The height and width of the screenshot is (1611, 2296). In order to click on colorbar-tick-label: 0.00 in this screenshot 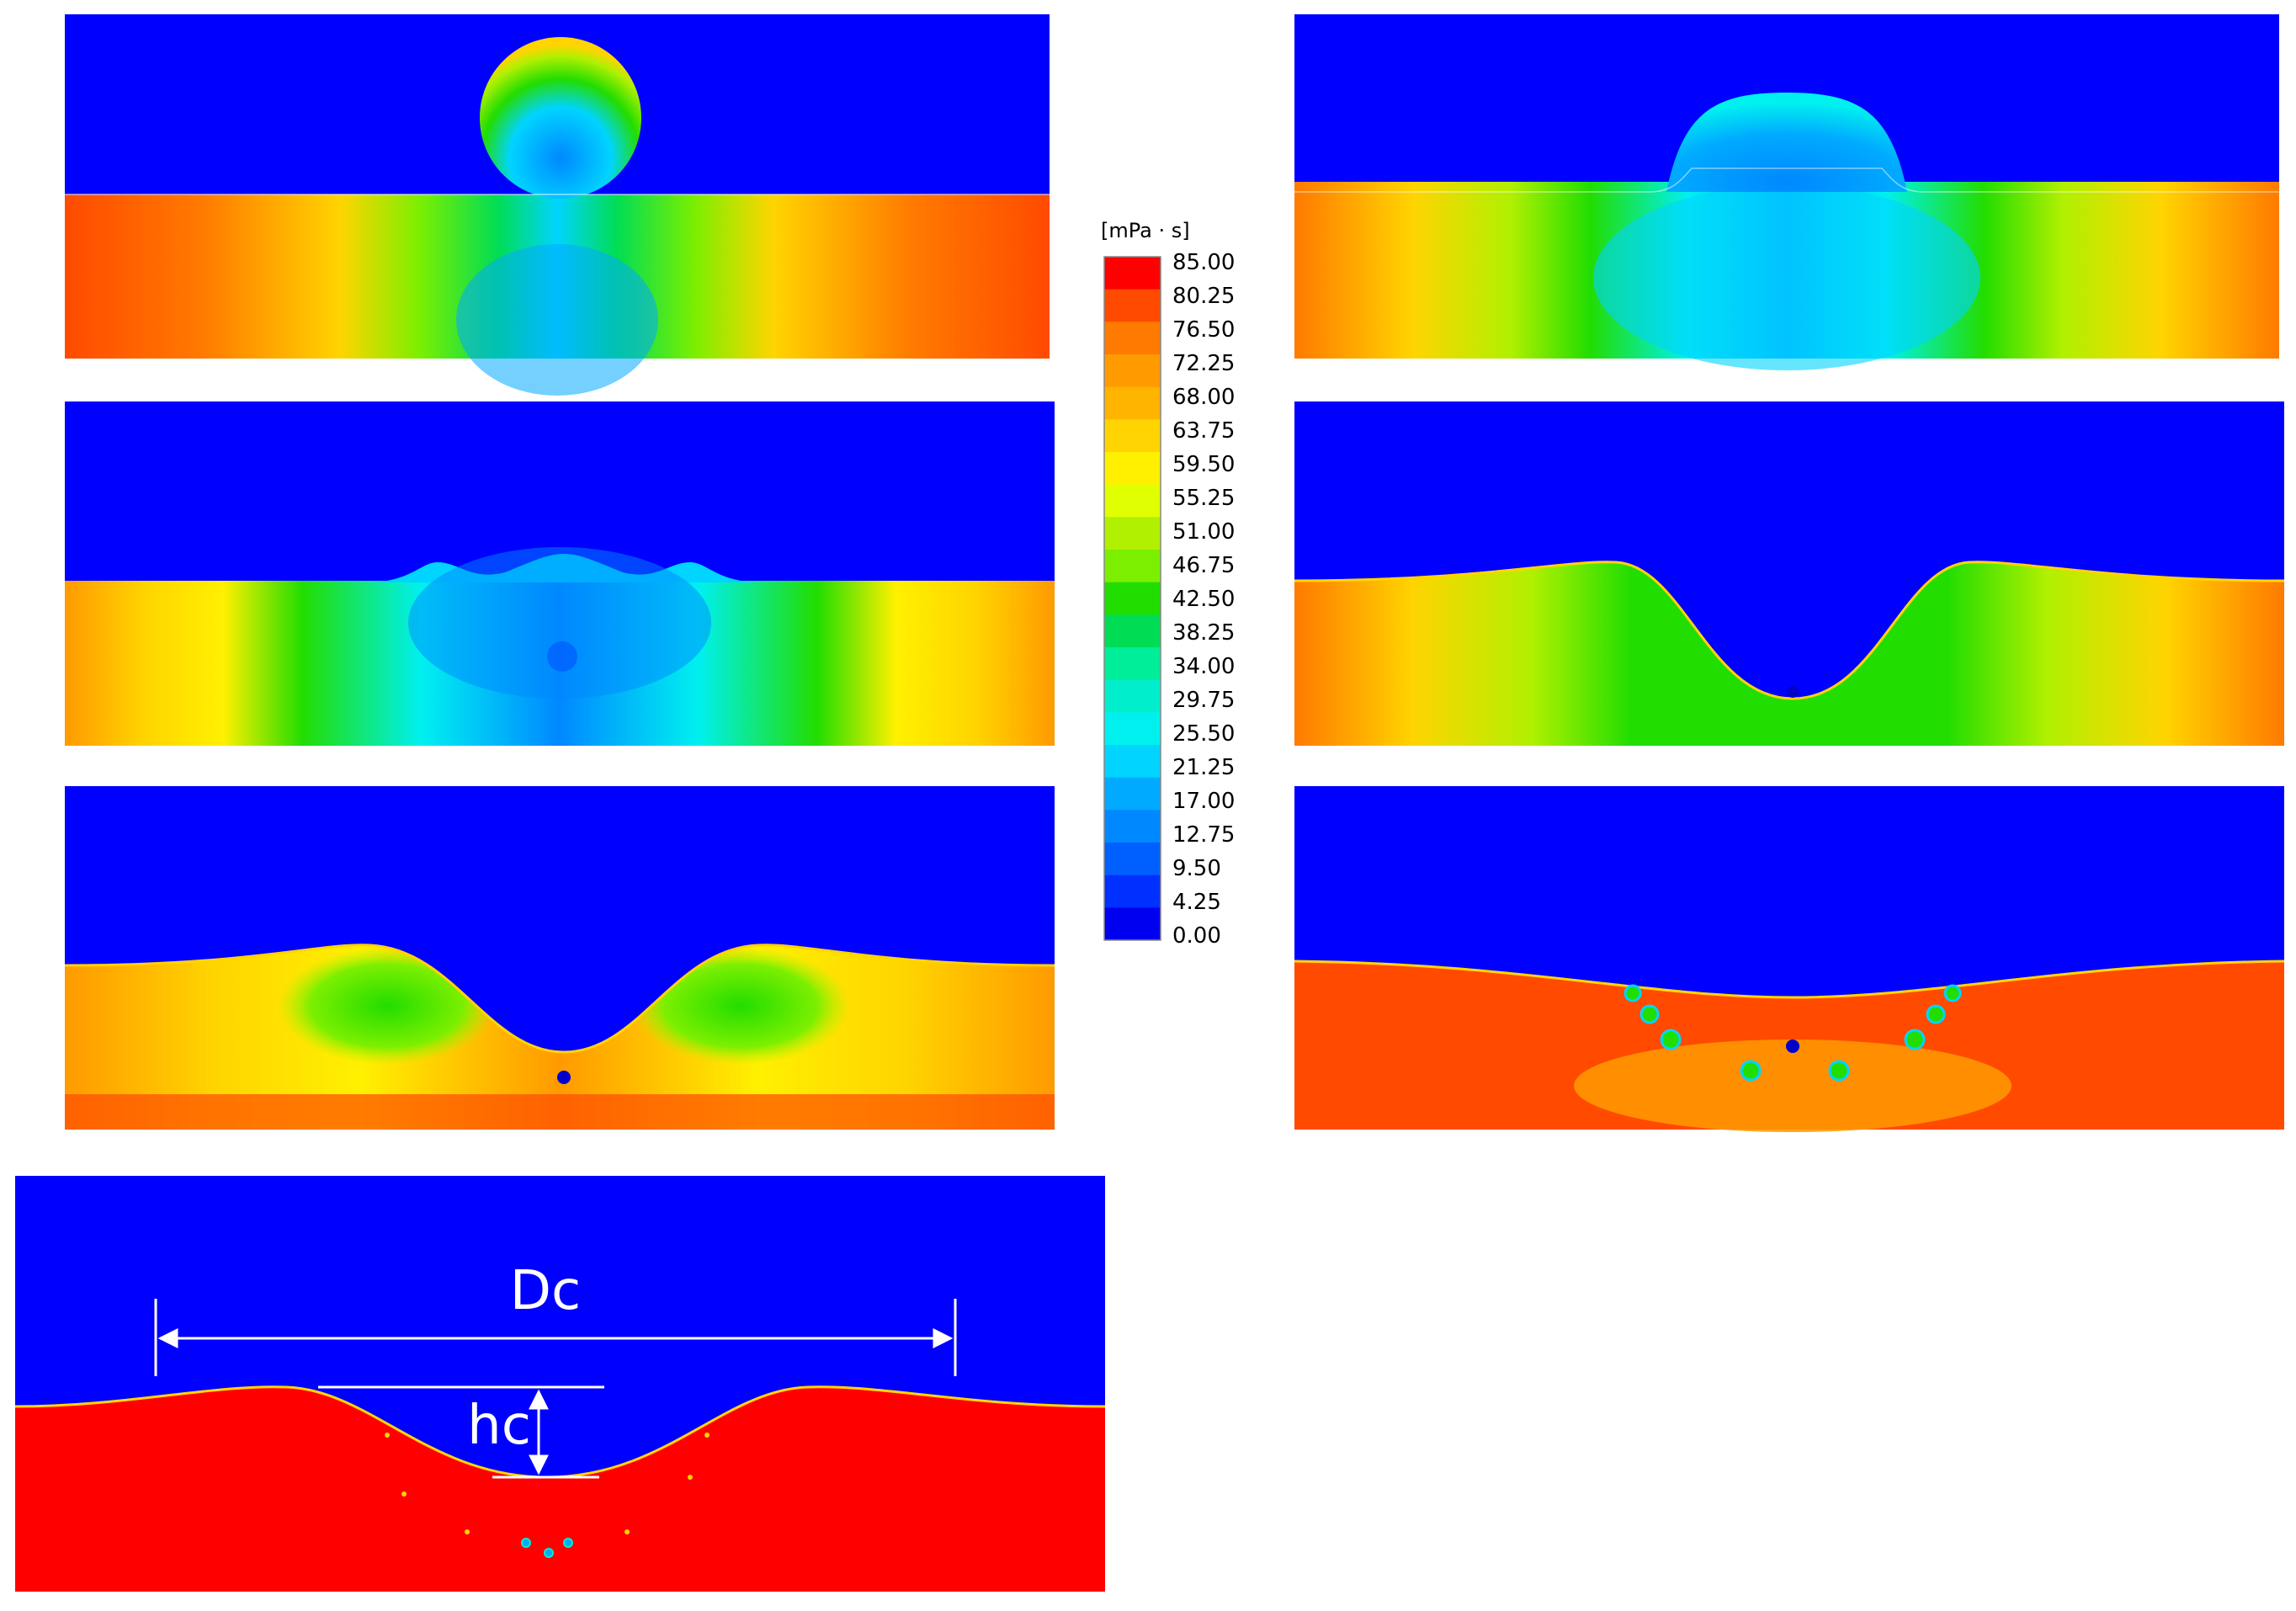, I will do `click(1196, 936)`.